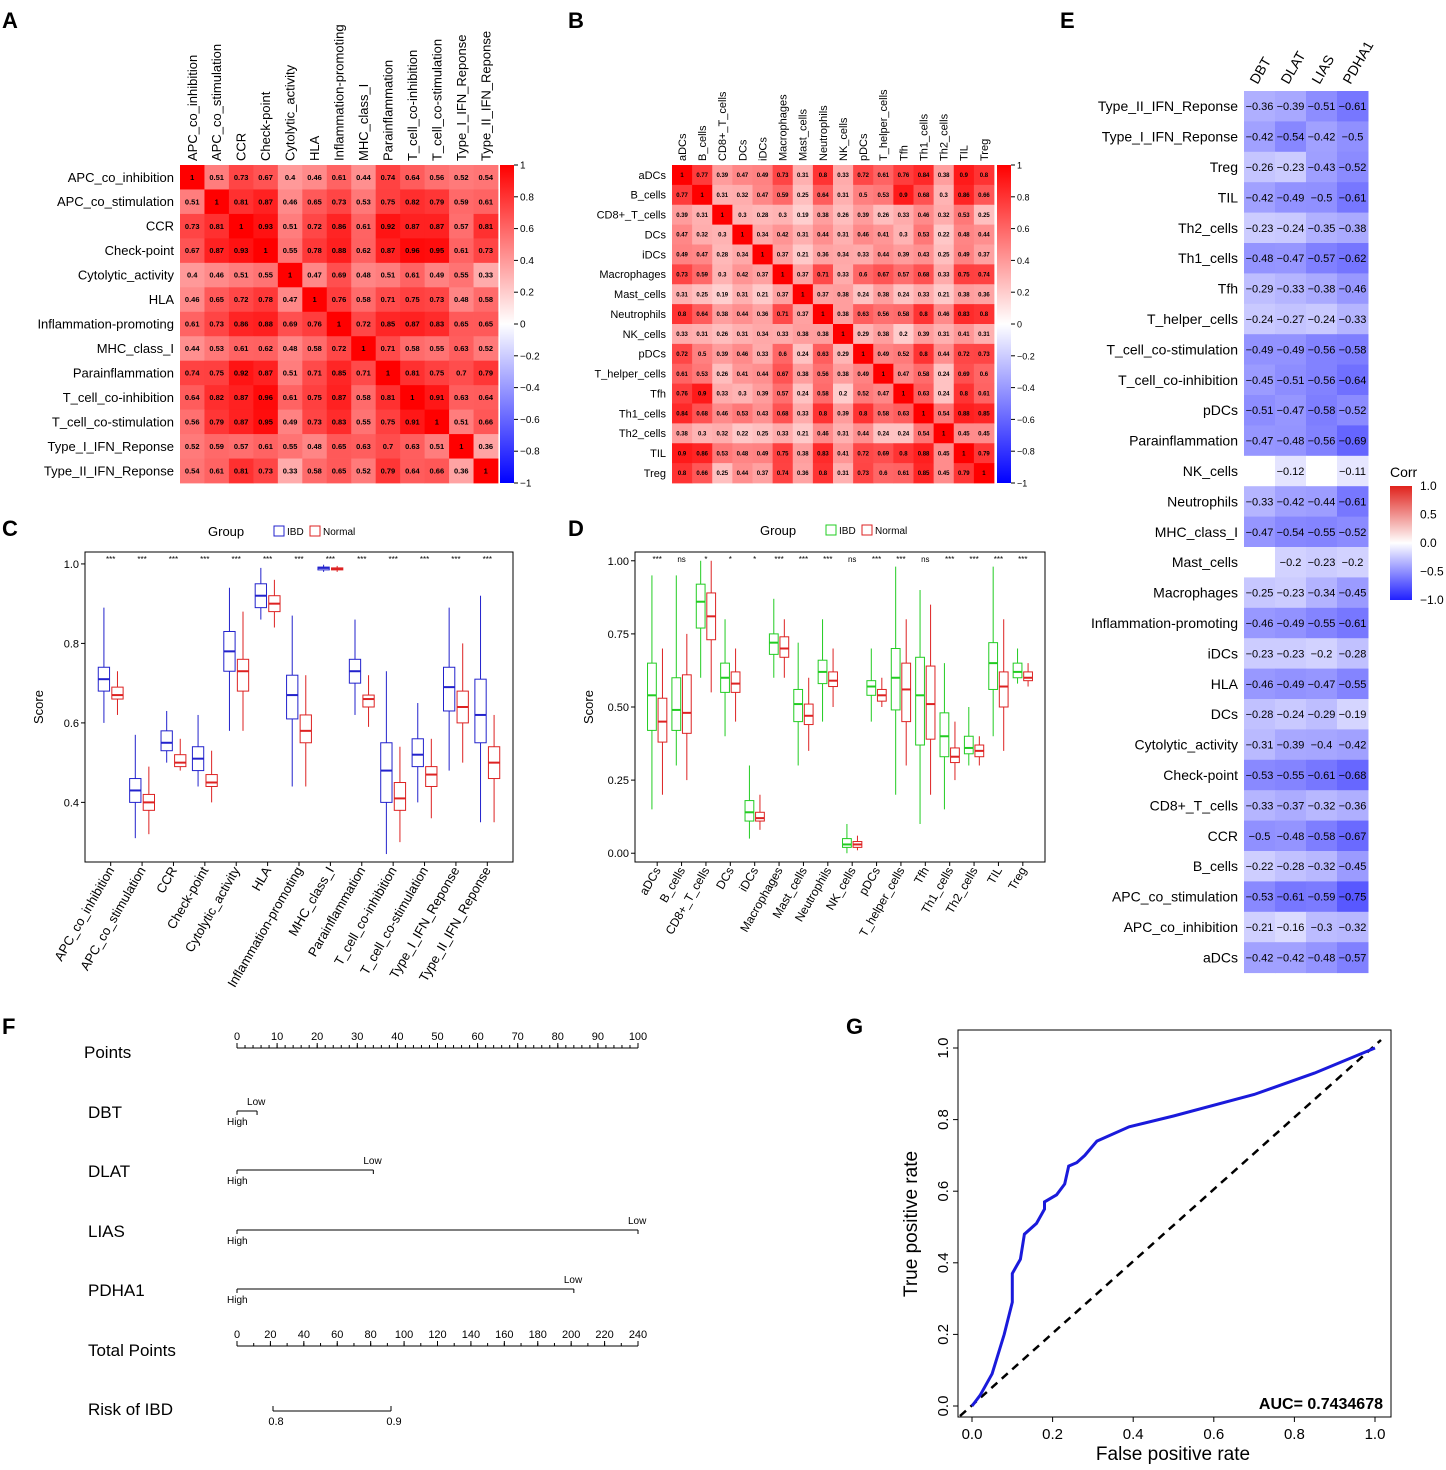 The width and height of the screenshot is (1446, 1470). What do you see at coordinates (363, 201) in the screenshot?
I see `cell-value: 0.53` at bounding box center [363, 201].